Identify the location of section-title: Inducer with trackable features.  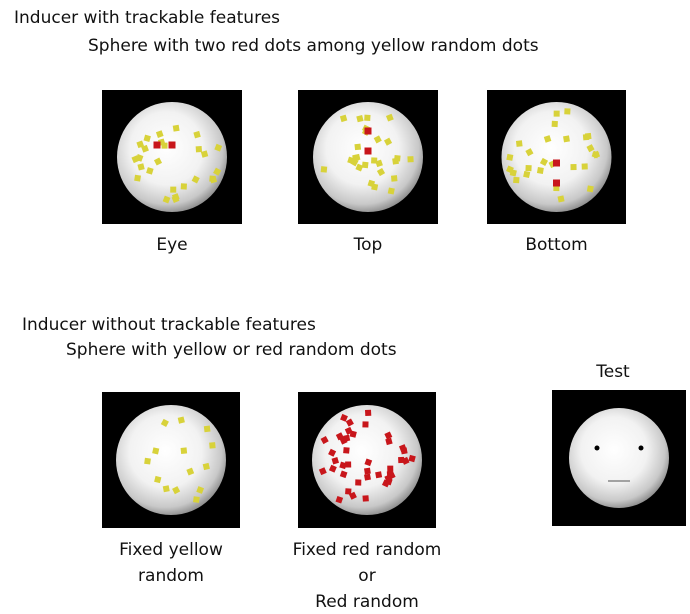
(147, 18).